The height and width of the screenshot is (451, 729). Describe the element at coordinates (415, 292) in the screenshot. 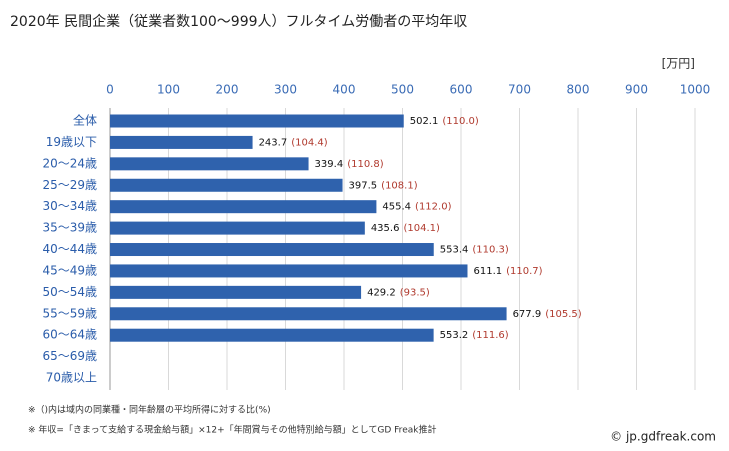

I see `ratio-label: (93.5)` at that location.